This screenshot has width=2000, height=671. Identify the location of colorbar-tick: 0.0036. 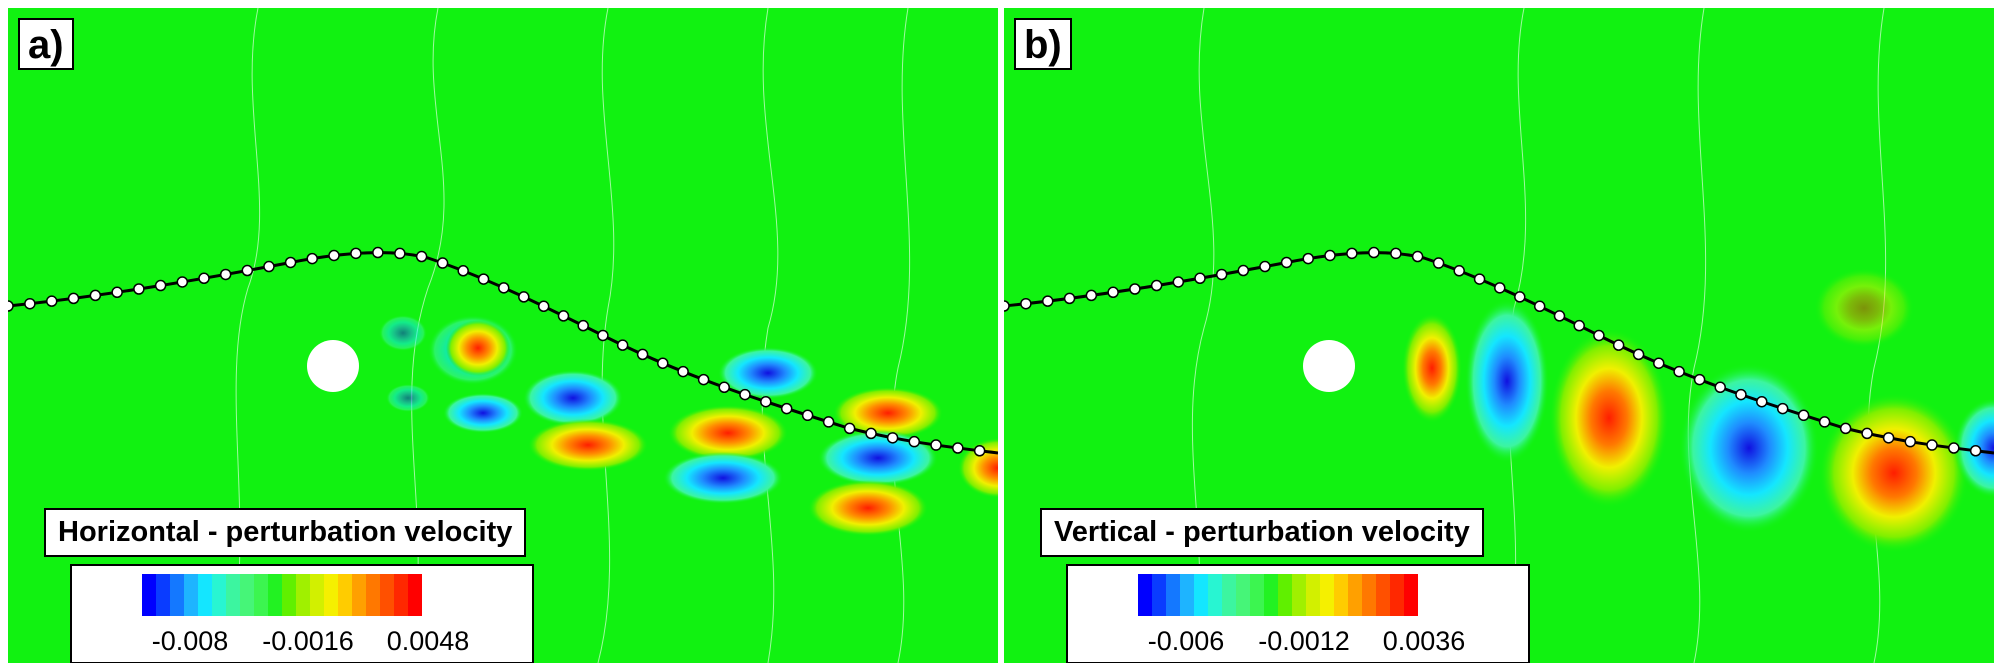
(1424, 641).